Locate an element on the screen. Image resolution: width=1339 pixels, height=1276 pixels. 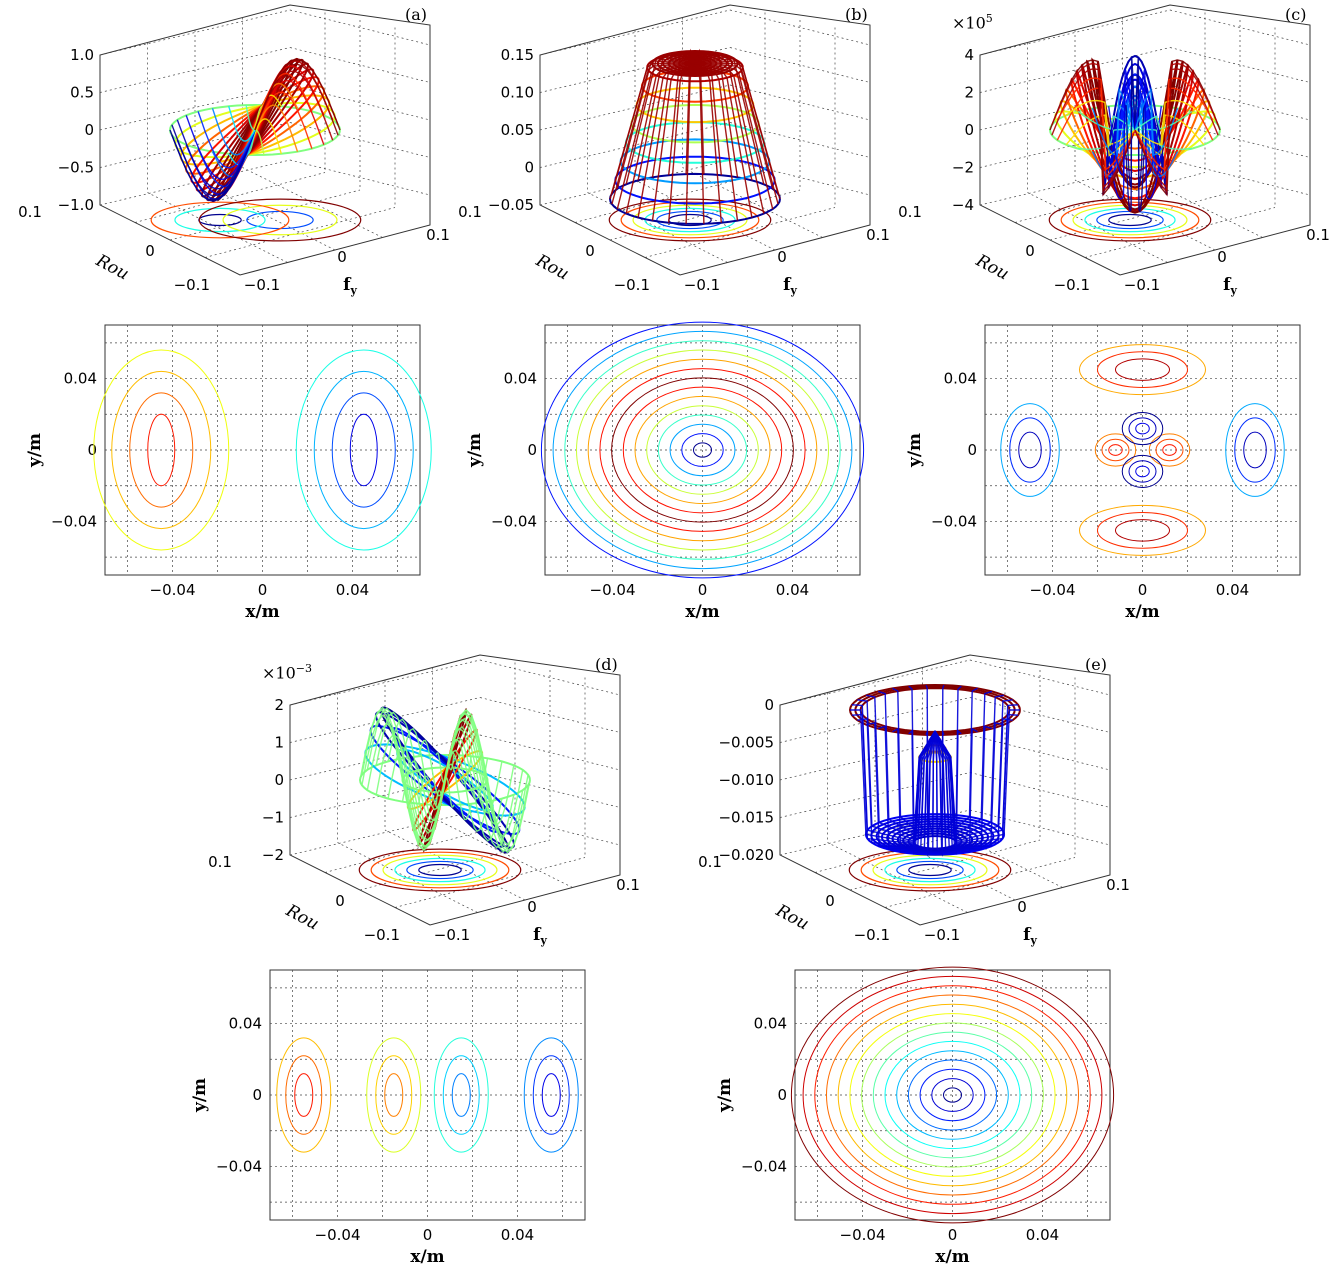
z-tick-label: 0.10 is located at coordinates (517, 93).